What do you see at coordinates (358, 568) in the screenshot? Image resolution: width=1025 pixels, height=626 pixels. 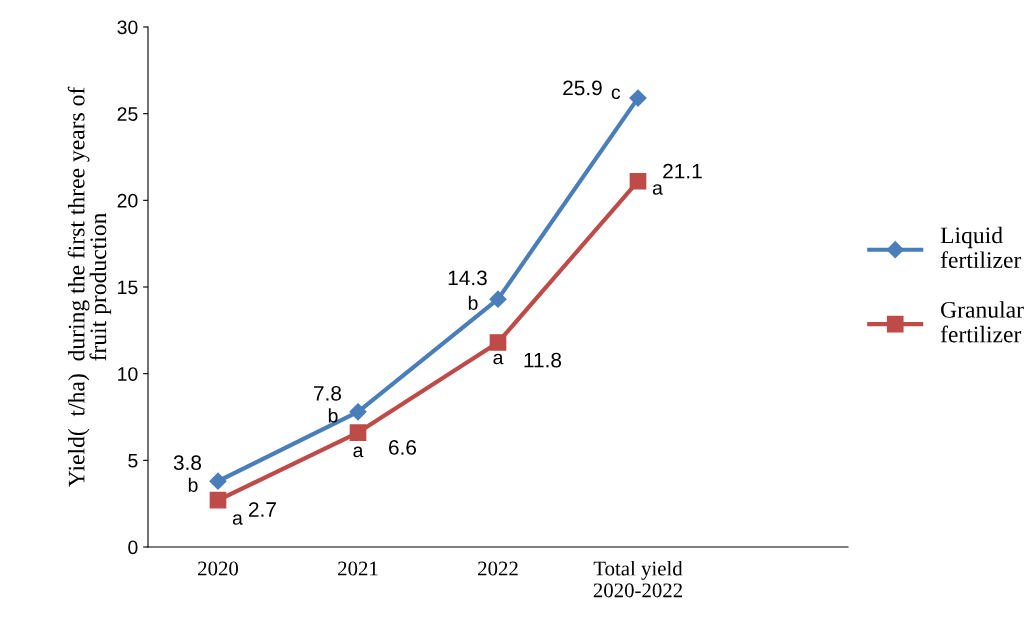 I see `x-tick-label: 2021` at bounding box center [358, 568].